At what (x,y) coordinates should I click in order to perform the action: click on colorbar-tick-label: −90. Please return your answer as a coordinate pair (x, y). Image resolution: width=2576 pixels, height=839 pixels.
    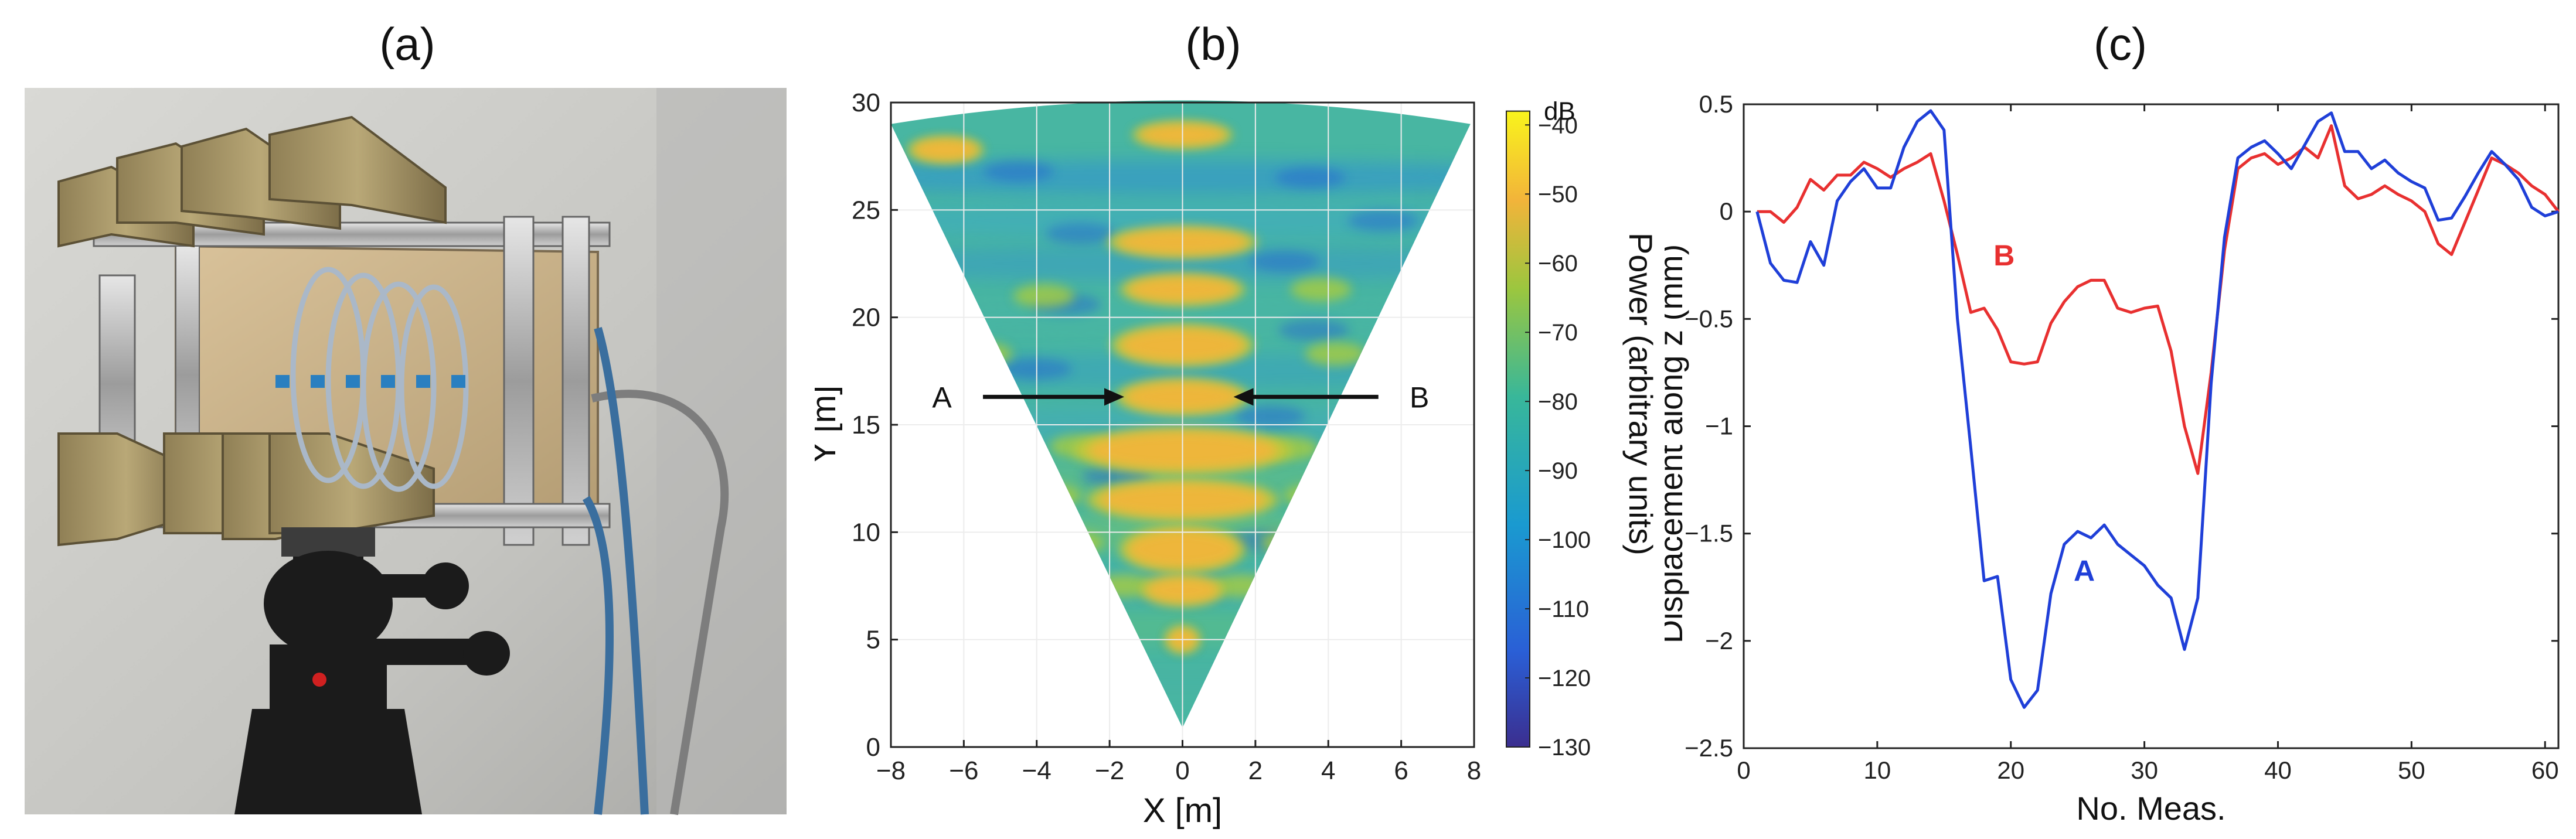
    Looking at the image, I should click on (1558, 471).